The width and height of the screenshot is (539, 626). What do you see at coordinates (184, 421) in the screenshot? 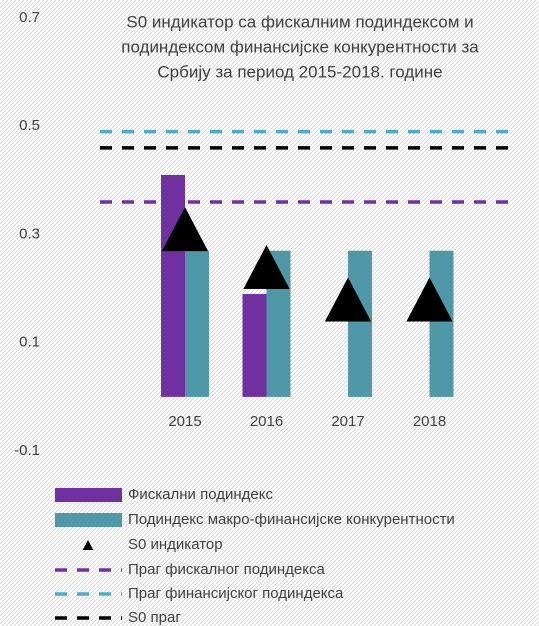
I see `x-tick-label: 2015` at bounding box center [184, 421].